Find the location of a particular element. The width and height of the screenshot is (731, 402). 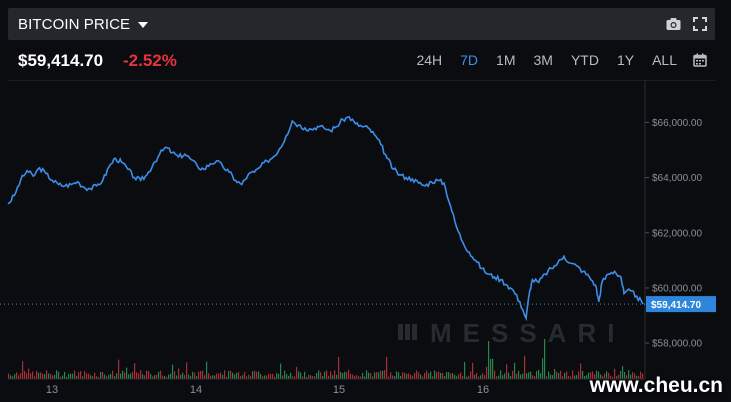

calendar-icon is located at coordinates (700, 60).